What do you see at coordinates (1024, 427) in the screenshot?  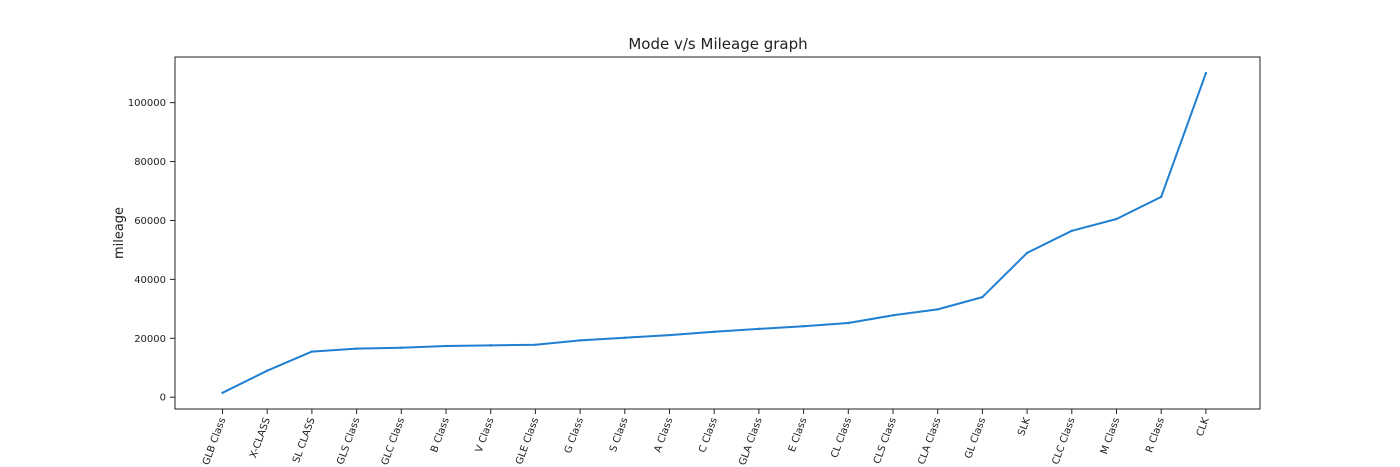 I see `x-tick-label: SLK` at bounding box center [1024, 427].